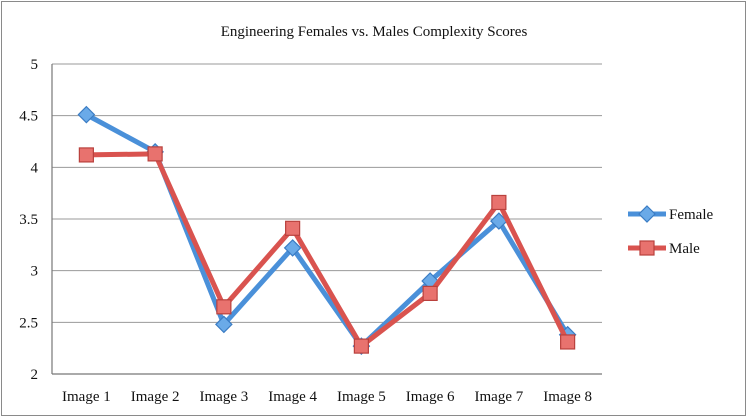 This screenshot has width=749, height=419. I want to click on x-tick-label: Image 8, so click(567, 397).